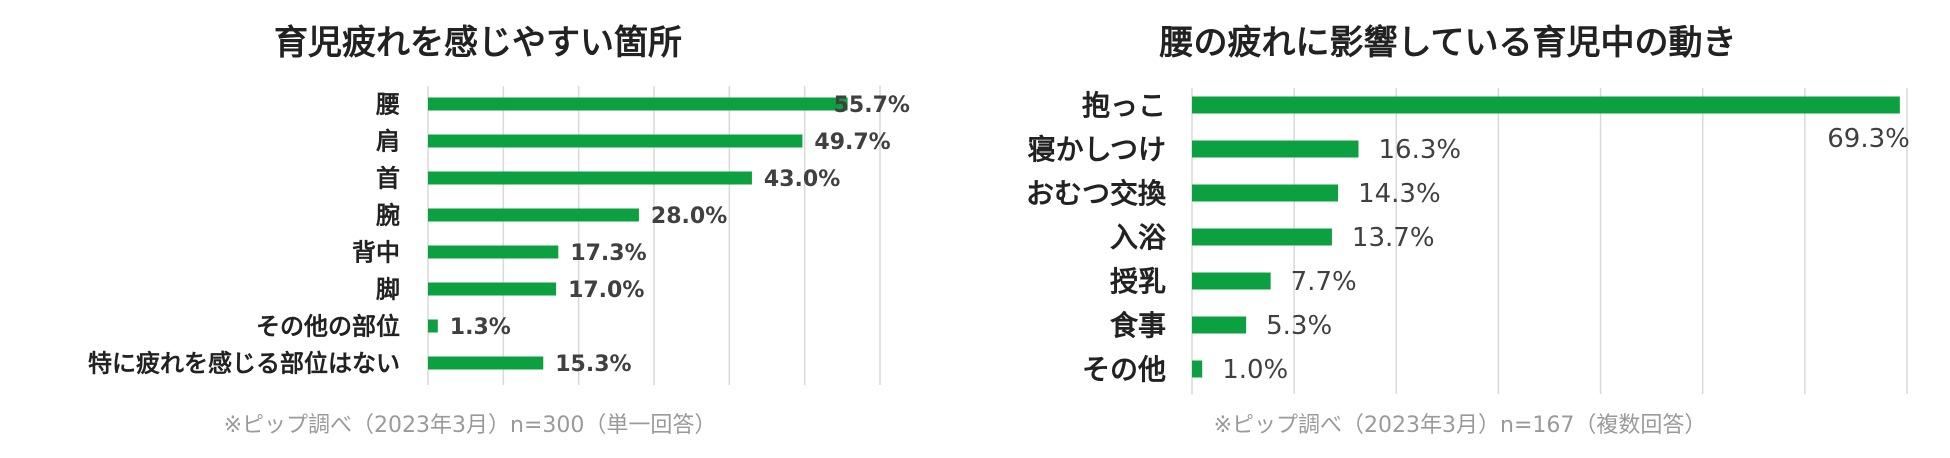 The width and height of the screenshot is (1950, 458). What do you see at coordinates (1096, 193) in the screenshot?
I see `category-label: おむつ交換` at bounding box center [1096, 193].